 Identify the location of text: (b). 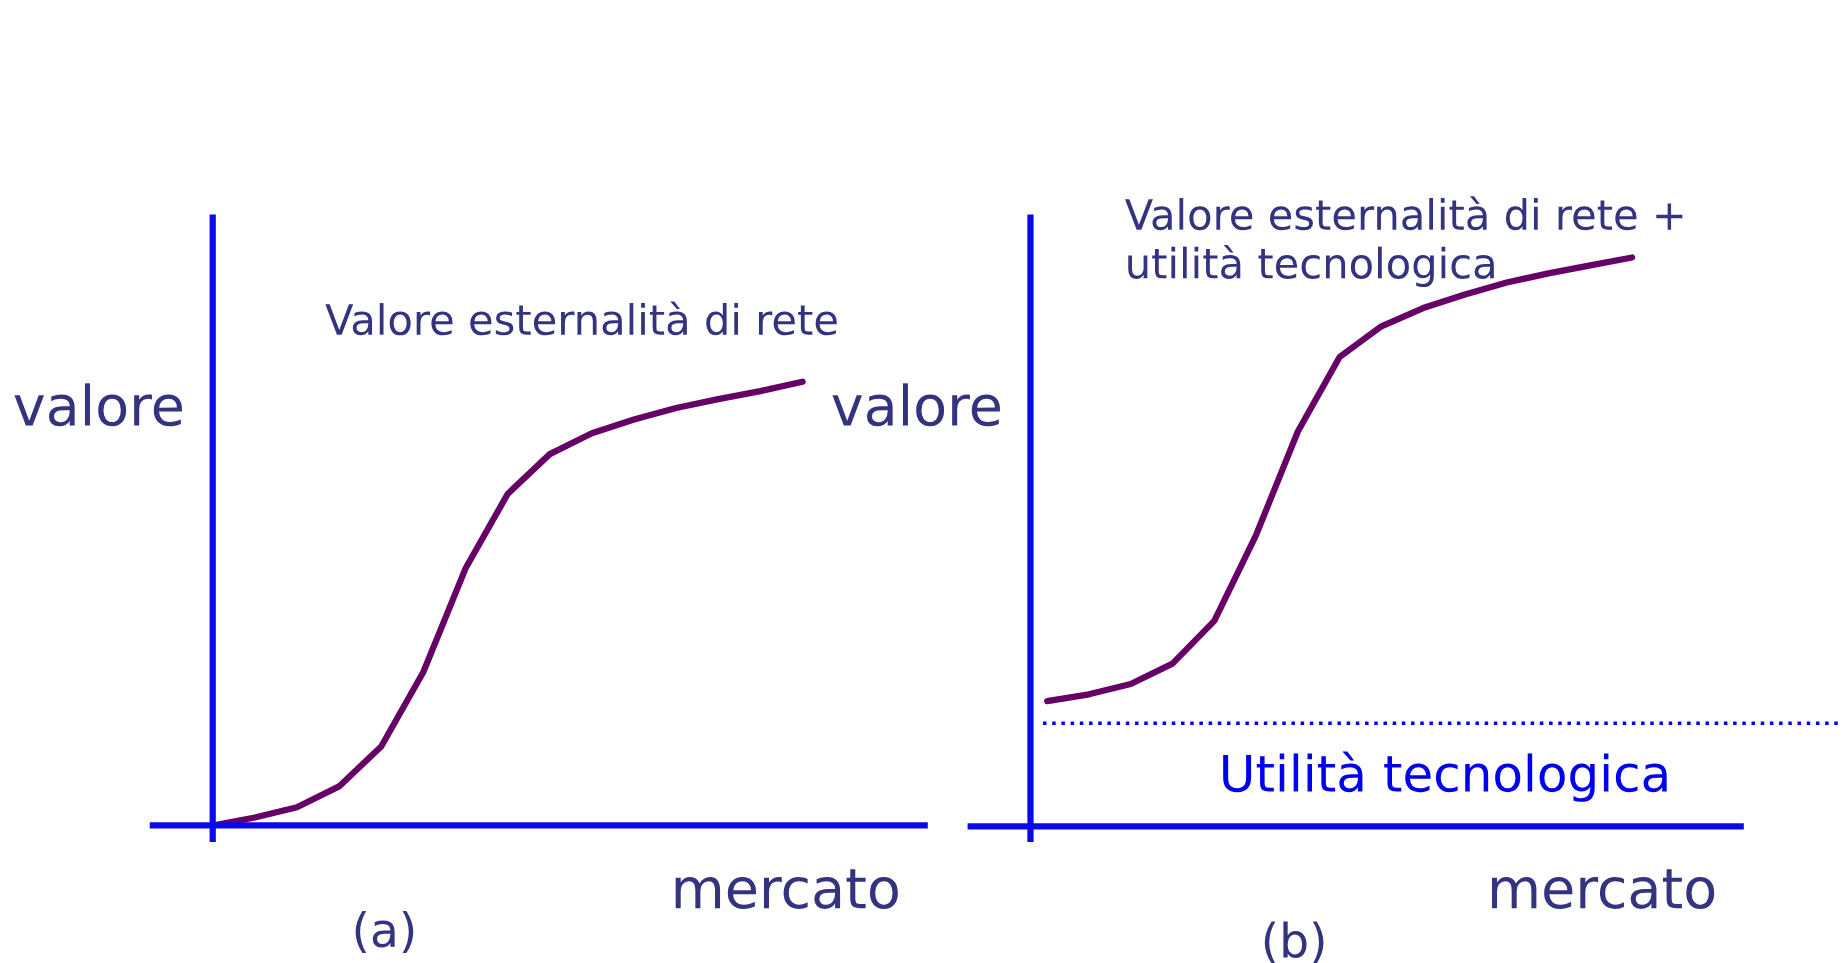
(1294, 942).